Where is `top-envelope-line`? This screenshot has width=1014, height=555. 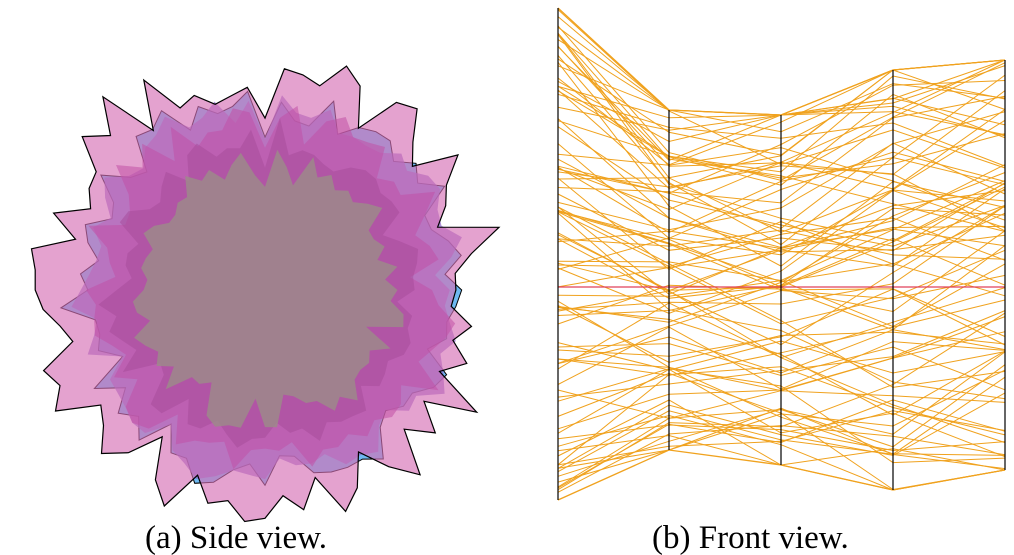
top-envelope-line is located at coordinates (781, 61).